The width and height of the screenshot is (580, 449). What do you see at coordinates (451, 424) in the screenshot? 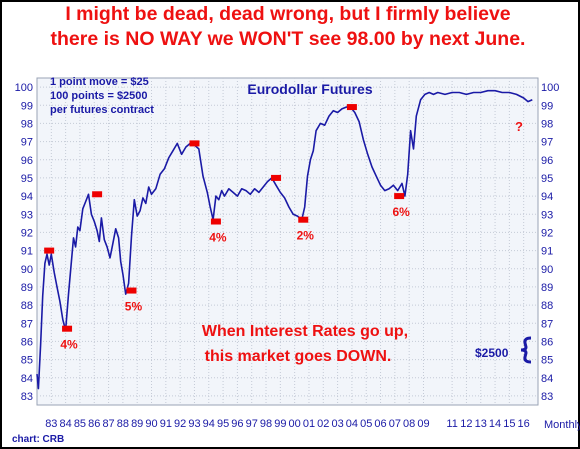
I see `x-tick-label: 11` at bounding box center [451, 424].